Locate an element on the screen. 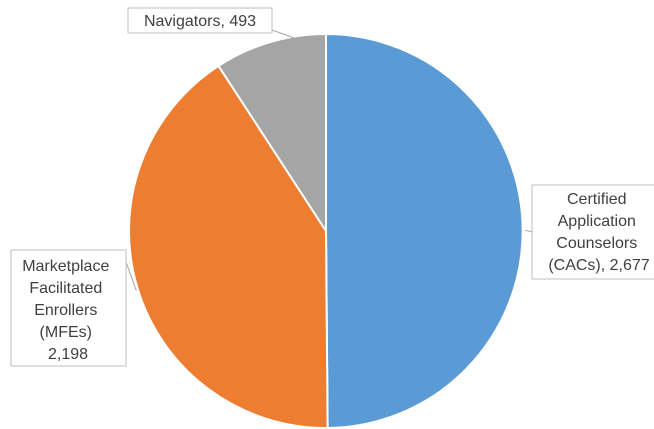  label-line: 2,198 is located at coordinates (68, 354).